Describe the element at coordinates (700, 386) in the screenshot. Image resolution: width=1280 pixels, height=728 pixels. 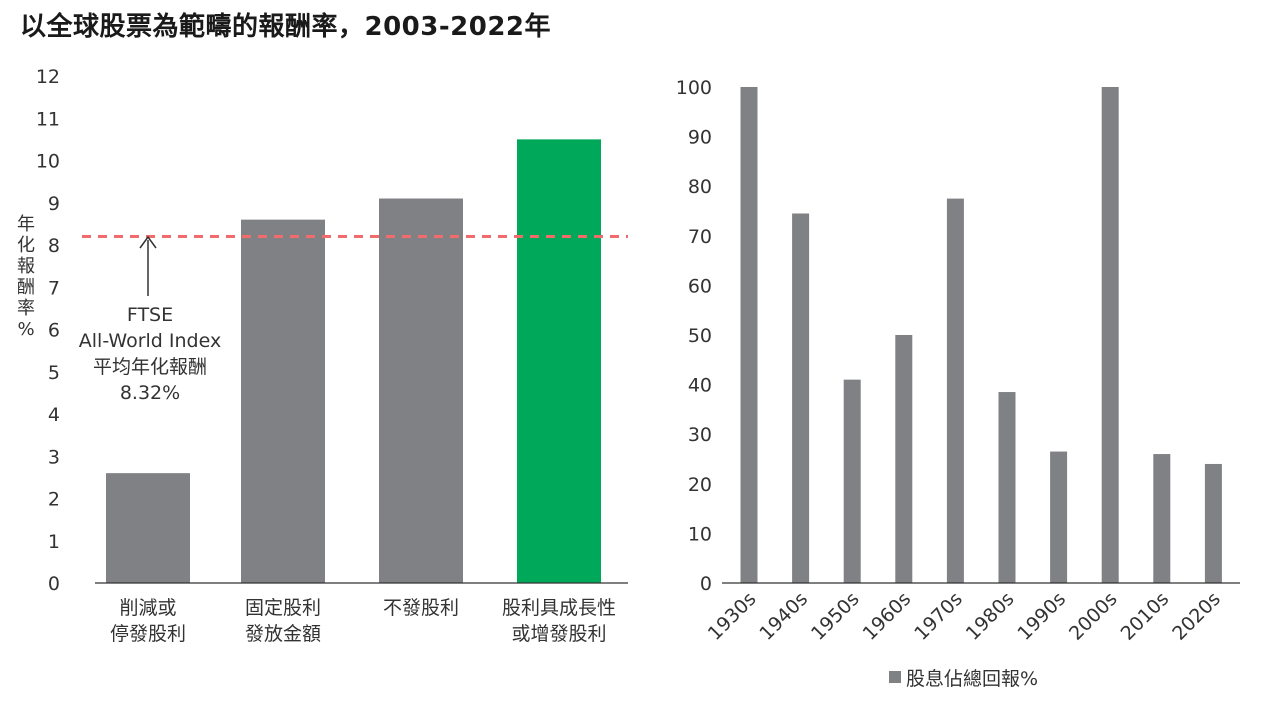
I see `y-tick-label: 40` at that location.